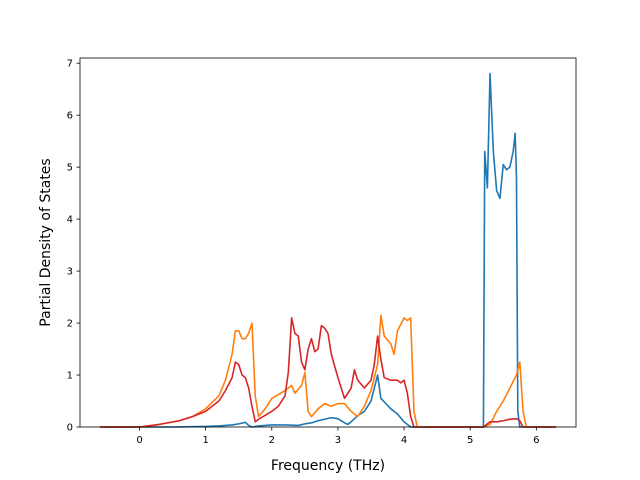 The image size is (640, 480). Describe the element at coordinates (139, 440) in the screenshot. I see `x-tick-label: 0` at that location.